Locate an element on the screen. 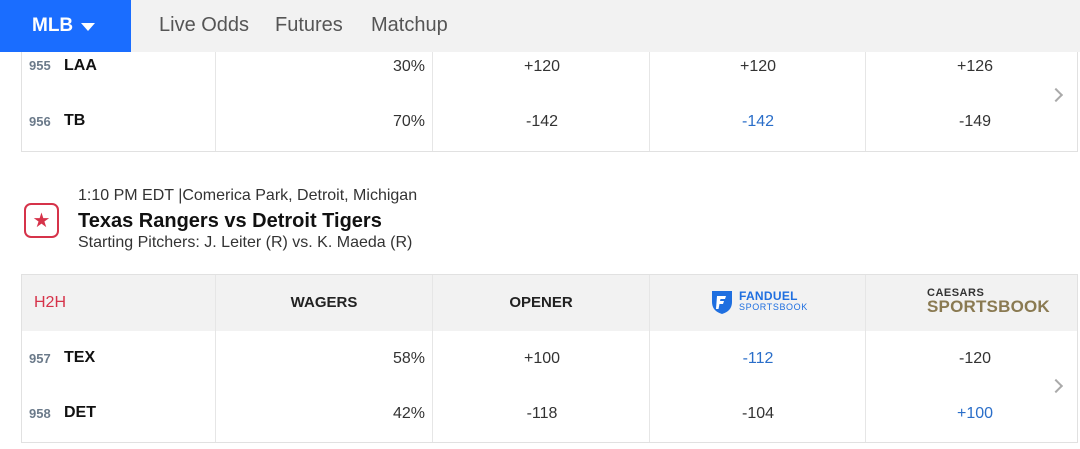 Image resolution: width=1080 pixels, height=449 pixels. fanduel-odds: -142 is located at coordinates (758, 121).